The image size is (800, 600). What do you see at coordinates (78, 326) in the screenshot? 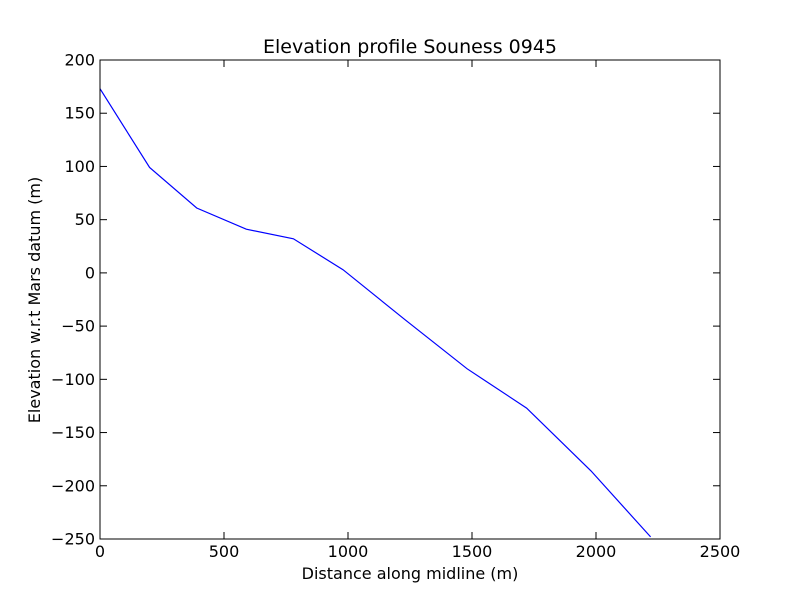
I see `y-tick-label: −50` at bounding box center [78, 326].